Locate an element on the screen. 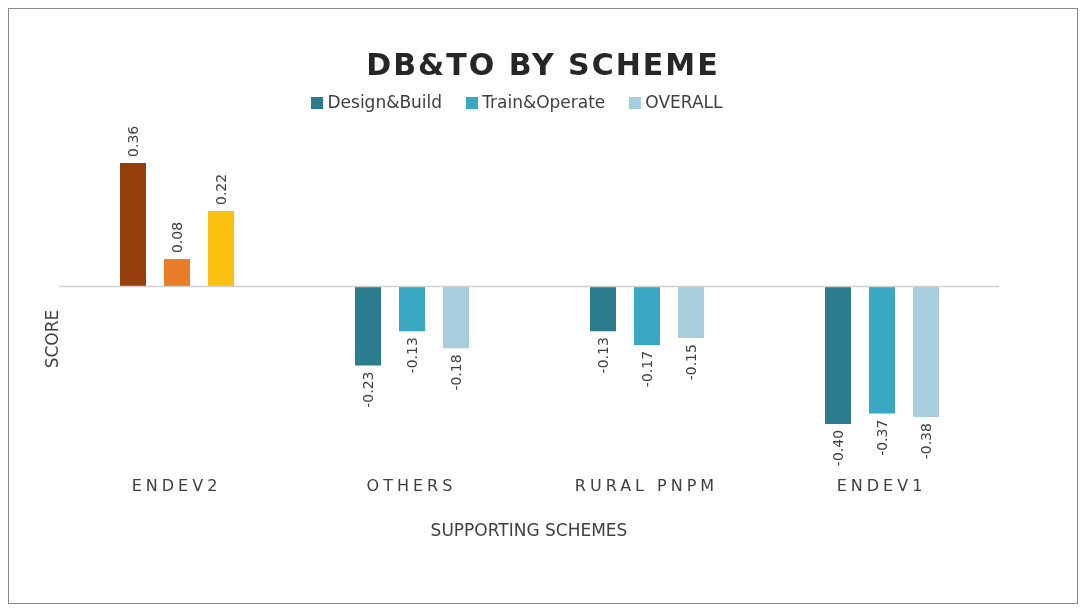 Image resolution: width=1086 pixels, height=612 pixels. x-tick-label: OTHERS is located at coordinates (411, 486).